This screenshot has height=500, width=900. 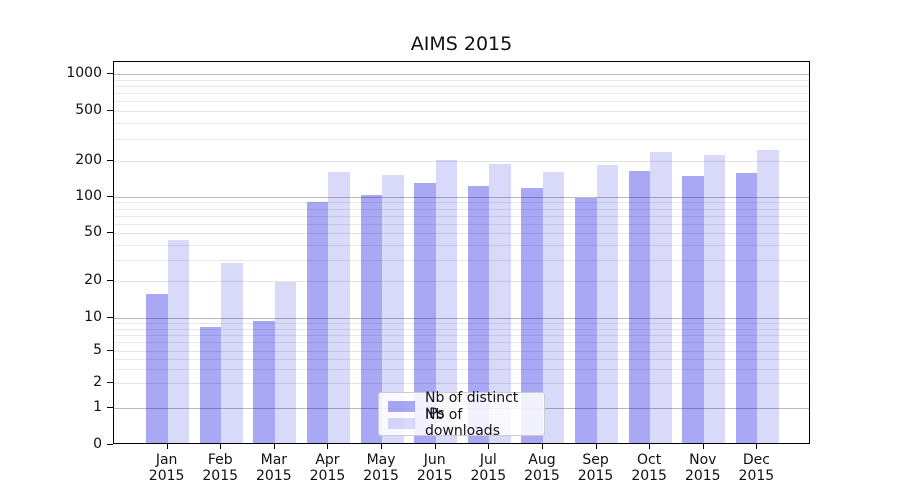 I want to click on bar-downloads-may, so click(x=393, y=309).